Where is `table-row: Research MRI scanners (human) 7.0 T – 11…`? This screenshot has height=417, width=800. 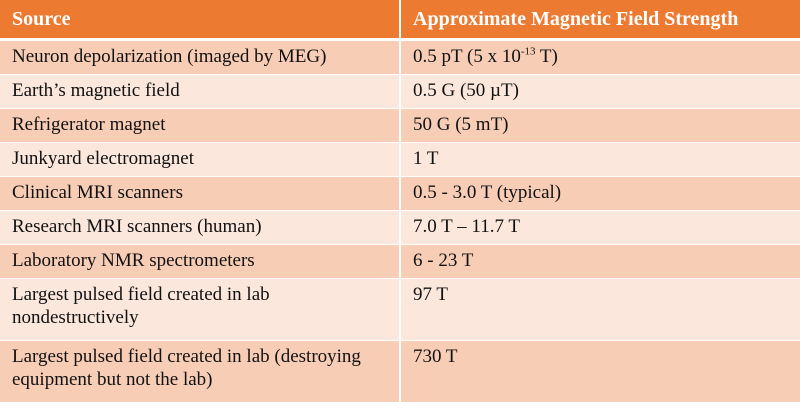
table-row: Research MRI scanners (human) 7.0 T – 11… is located at coordinates (400, 227).